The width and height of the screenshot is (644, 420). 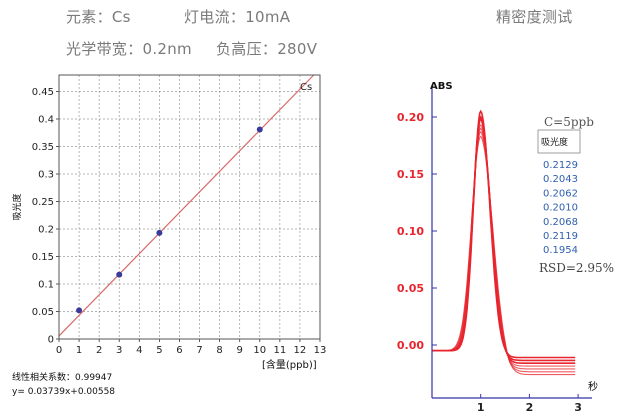 What do you see at coordinates (240, 350) in the screenshot?
I see `x-tick-label: 9` at bounding box center [240, 350].